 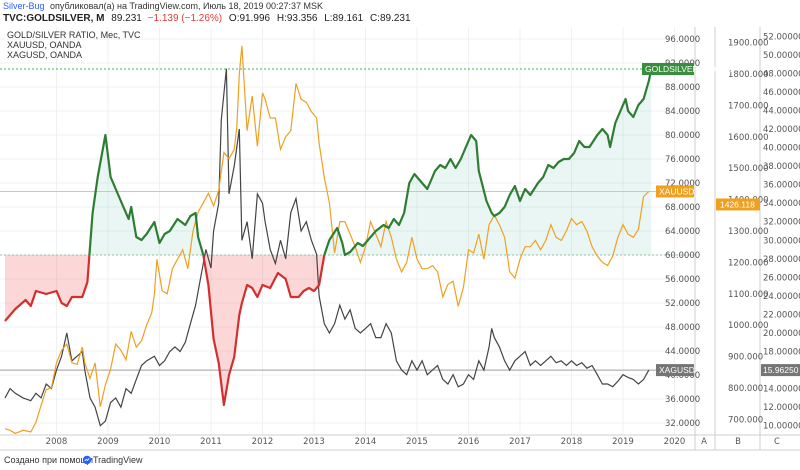 What do you see at coordinates (748, 232) in the screenshot?
I see `gold-tick-label: 1300.000` at bounding box center [748, 232].